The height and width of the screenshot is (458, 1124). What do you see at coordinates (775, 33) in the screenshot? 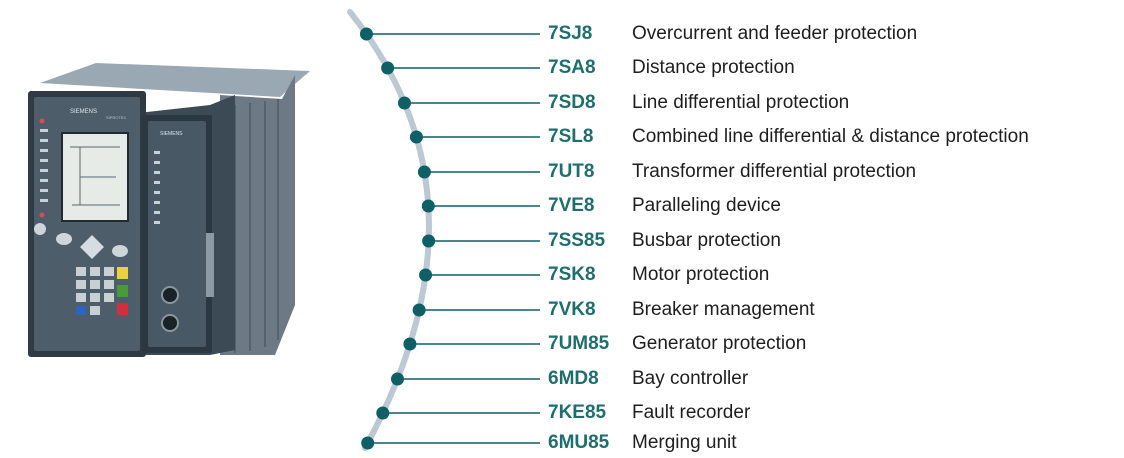
I see `product-description: Overcurrent and feeder protection` at bounding box center [775, 33].